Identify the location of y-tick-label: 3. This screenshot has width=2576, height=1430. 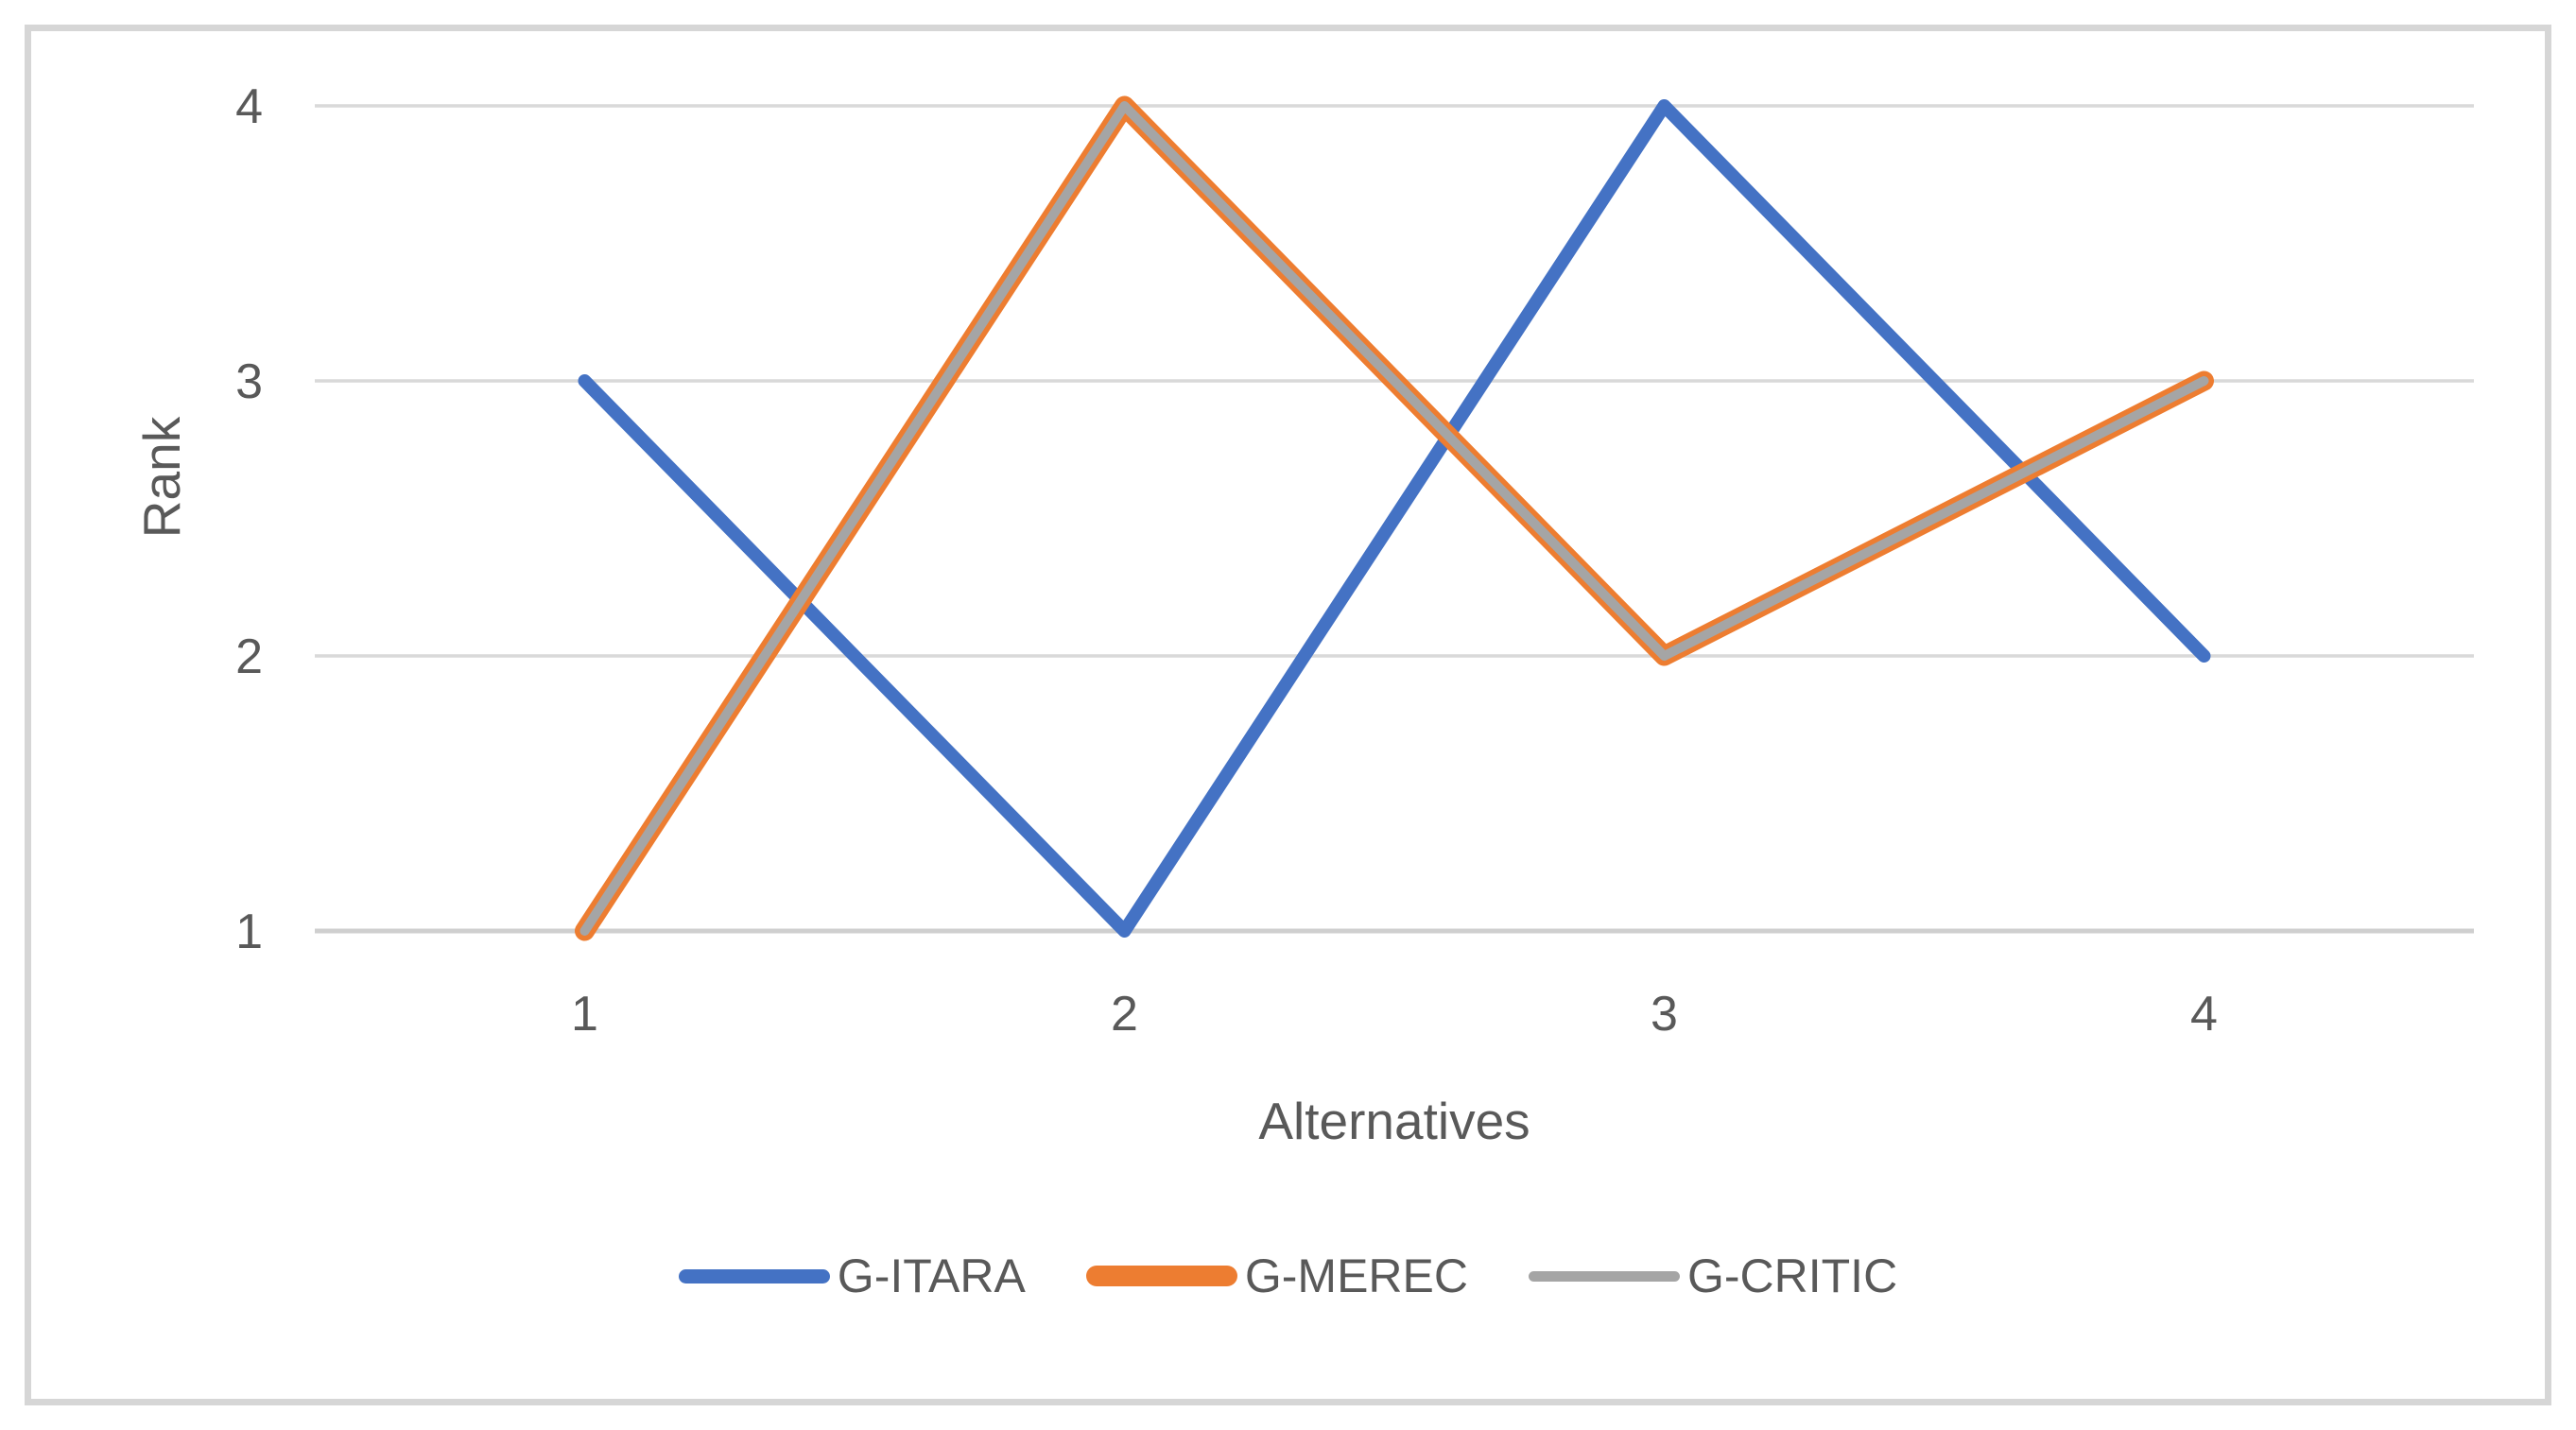
(249, 381).